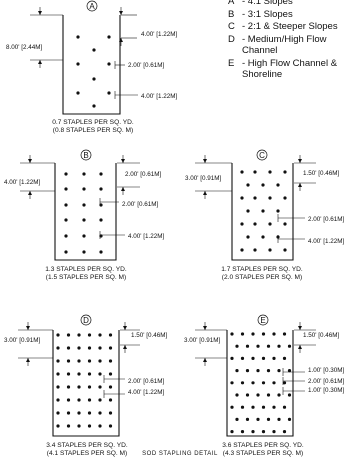 The width and height of the screenshot is (360, 457). What do you see at coordinates (294, 15) in the screenshot?
I see `legend-item-b: B - 3:1 Slopes` at bounding box center [294, 15].